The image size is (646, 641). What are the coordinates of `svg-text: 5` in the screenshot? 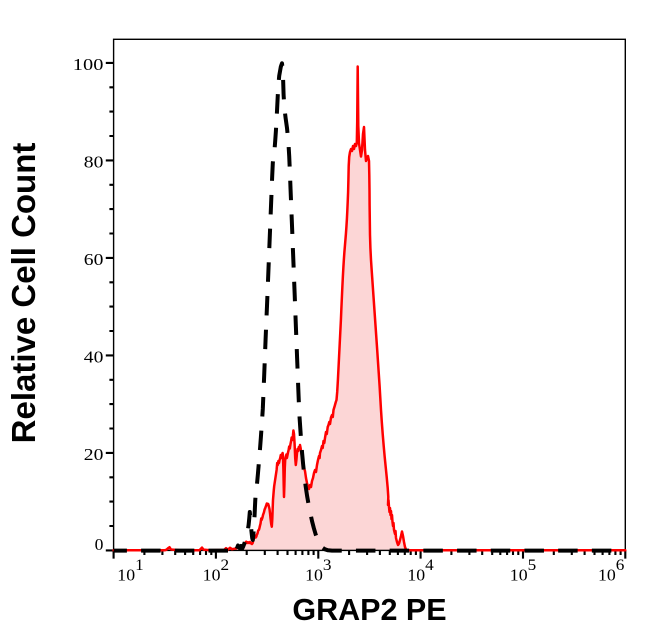 It's located at (532, 565).